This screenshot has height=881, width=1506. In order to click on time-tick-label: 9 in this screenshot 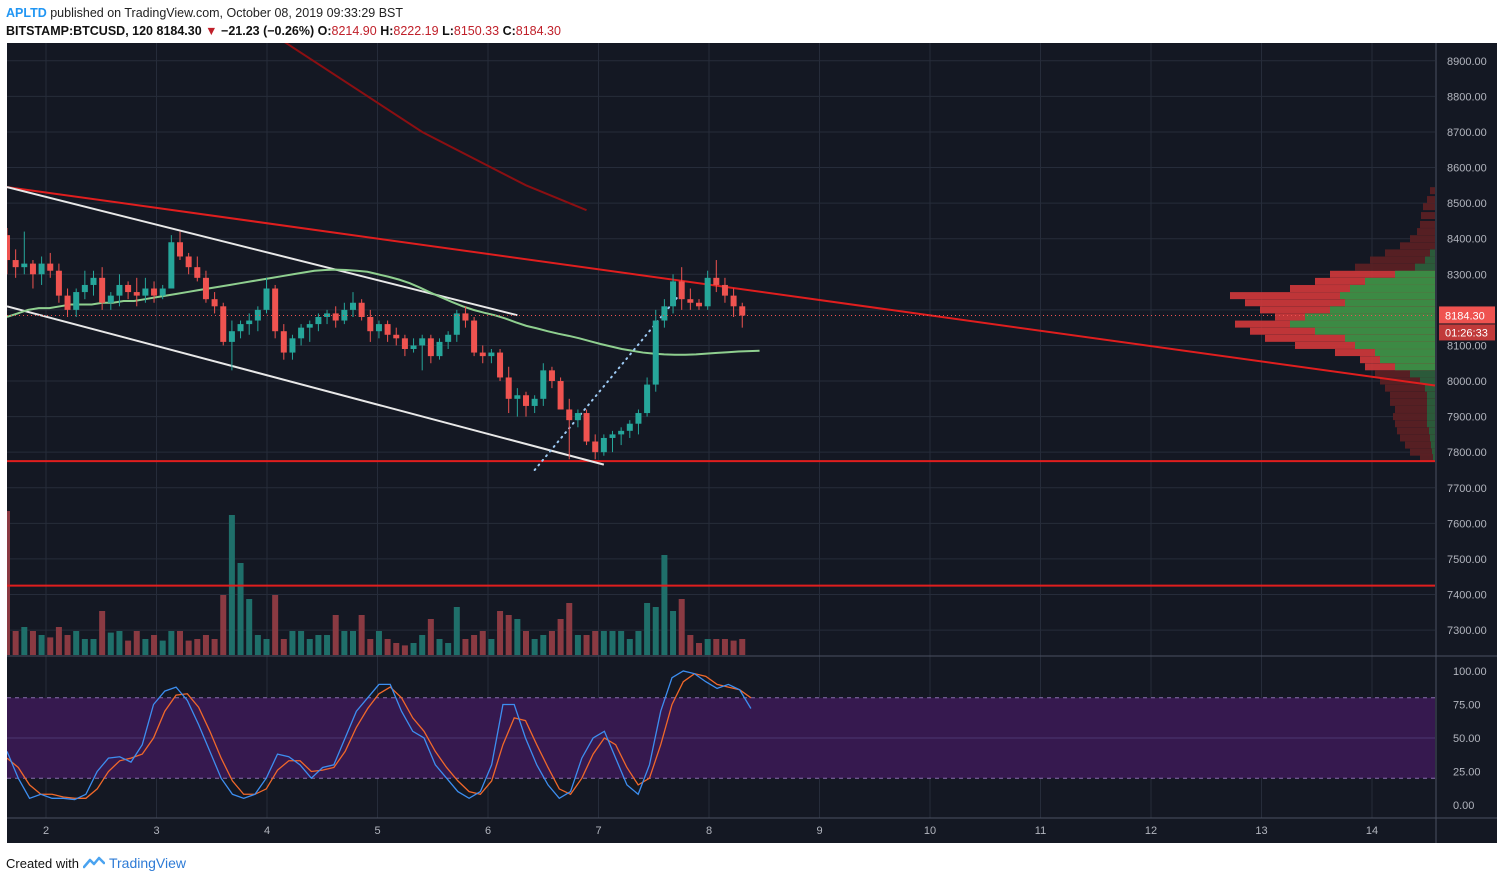, I will do `click(819, 831)`.